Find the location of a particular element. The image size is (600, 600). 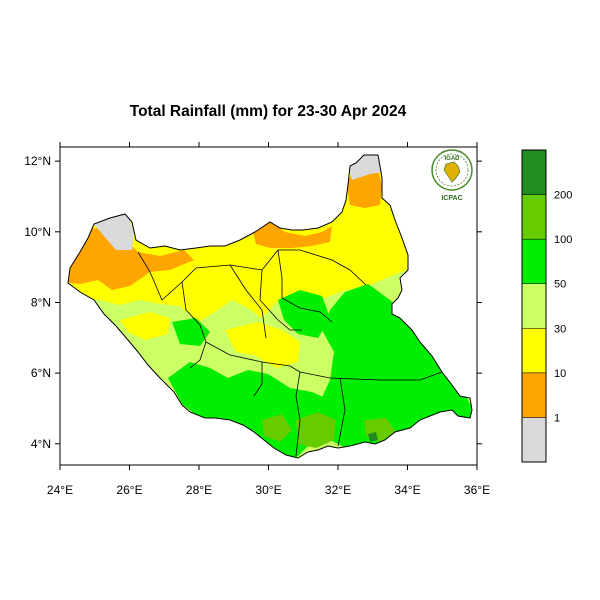

fill-class-100-200-southwest is located at coordinates (277, 428).